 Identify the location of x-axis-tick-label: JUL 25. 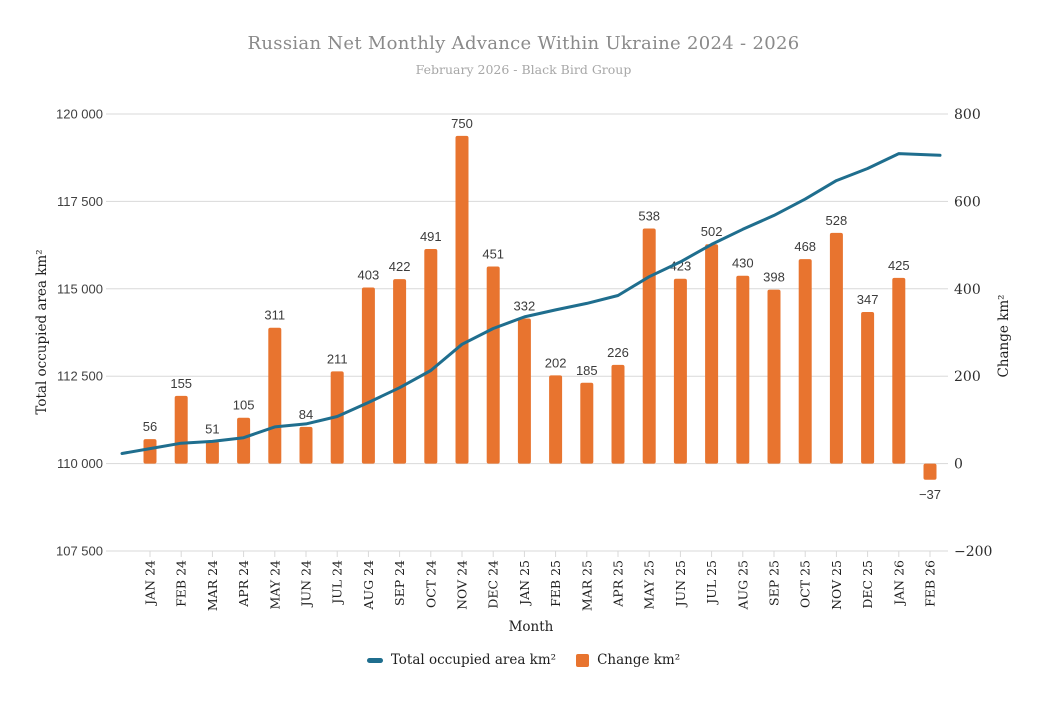
(711, 583).